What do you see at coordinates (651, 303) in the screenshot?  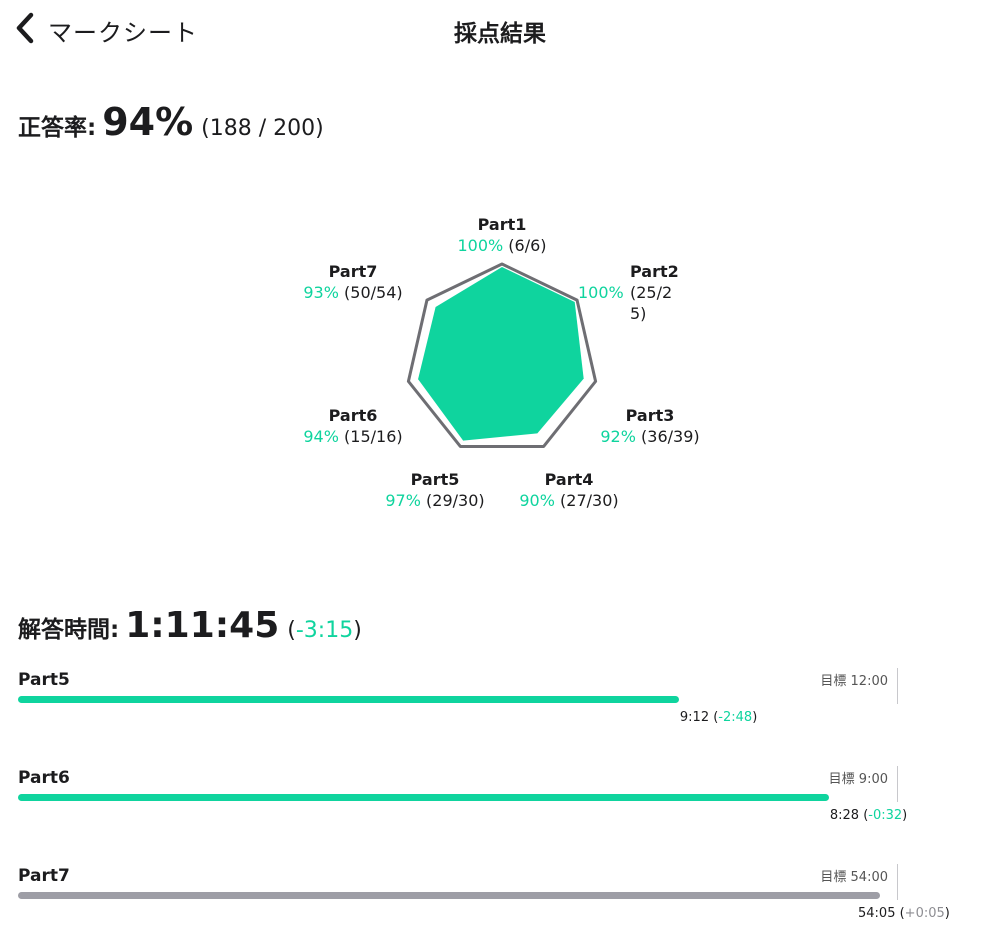 I see `radar-part-count: (25/25)` at bounding box center [651, 303].